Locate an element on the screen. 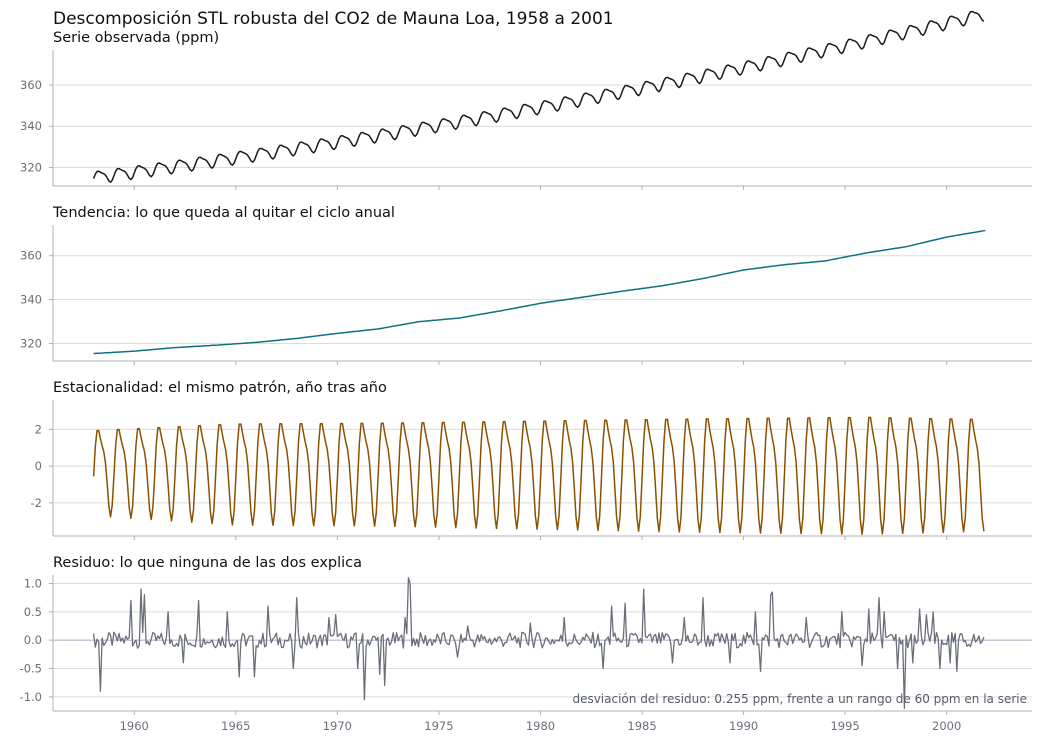 The width and height of the screenshot is (1043, 746). y-tick-label: 0 is located at coordinates (38, 466).